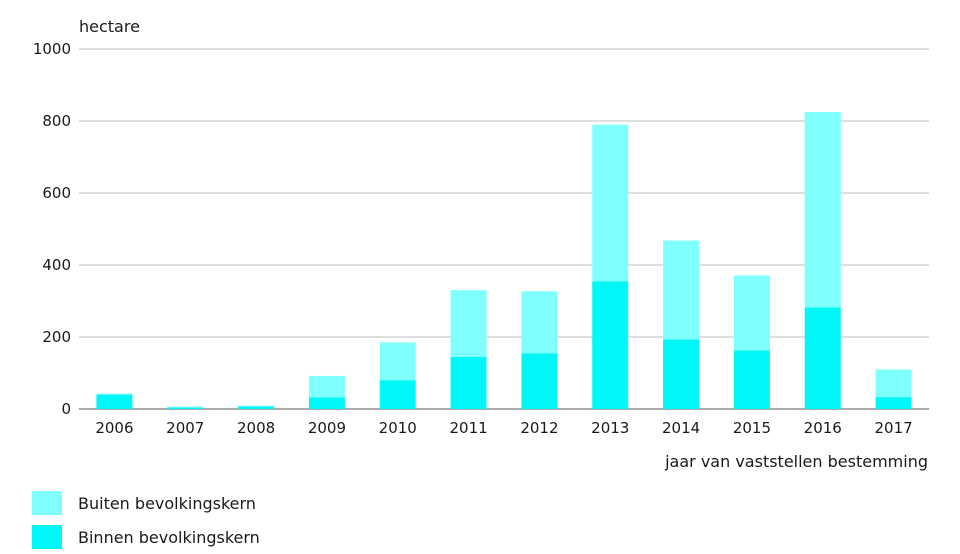  Describe the element at coordinates (681, 290) in the screenshot. I see `bar-buiten-2014` at that location.